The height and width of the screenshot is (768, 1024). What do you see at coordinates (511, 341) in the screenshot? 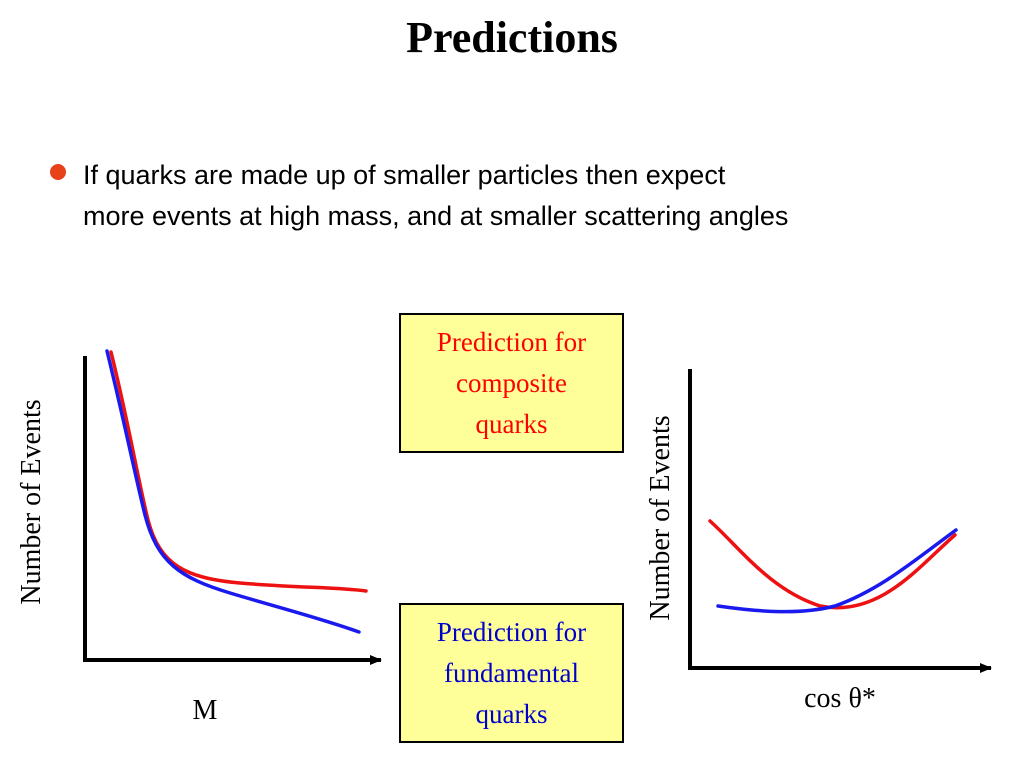
I see `composite-box-line-1: Prediction for` at bounding box center [511, 341].